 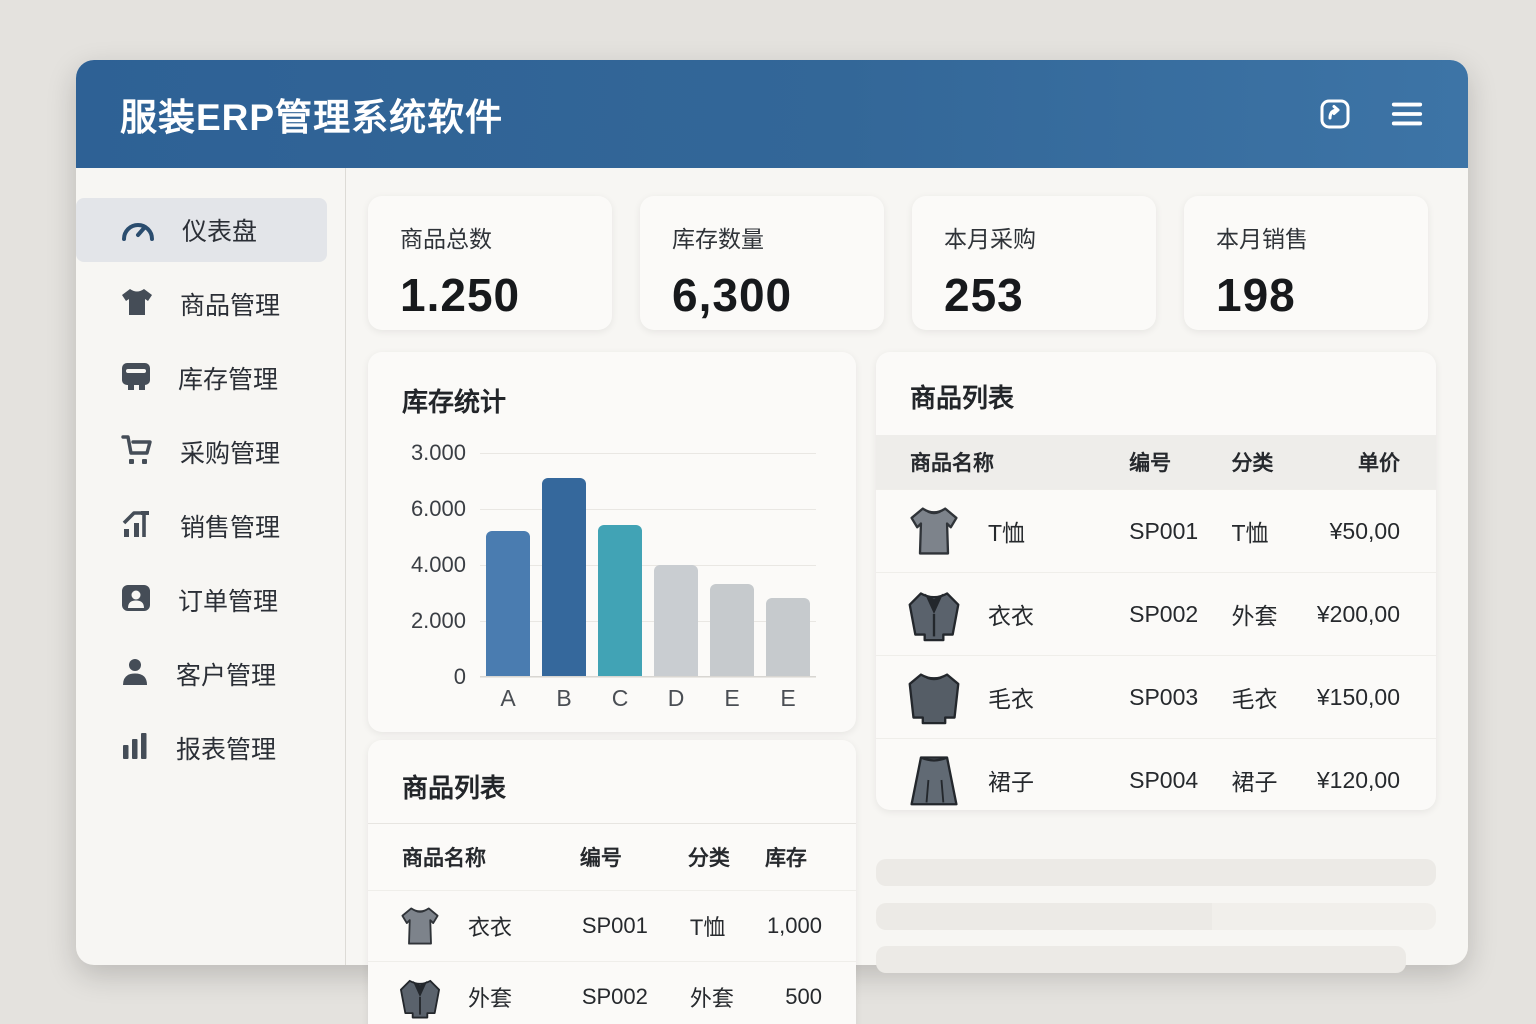 I want to click on sidebar-item-label: 订单管理, so click(x=228, y=602).